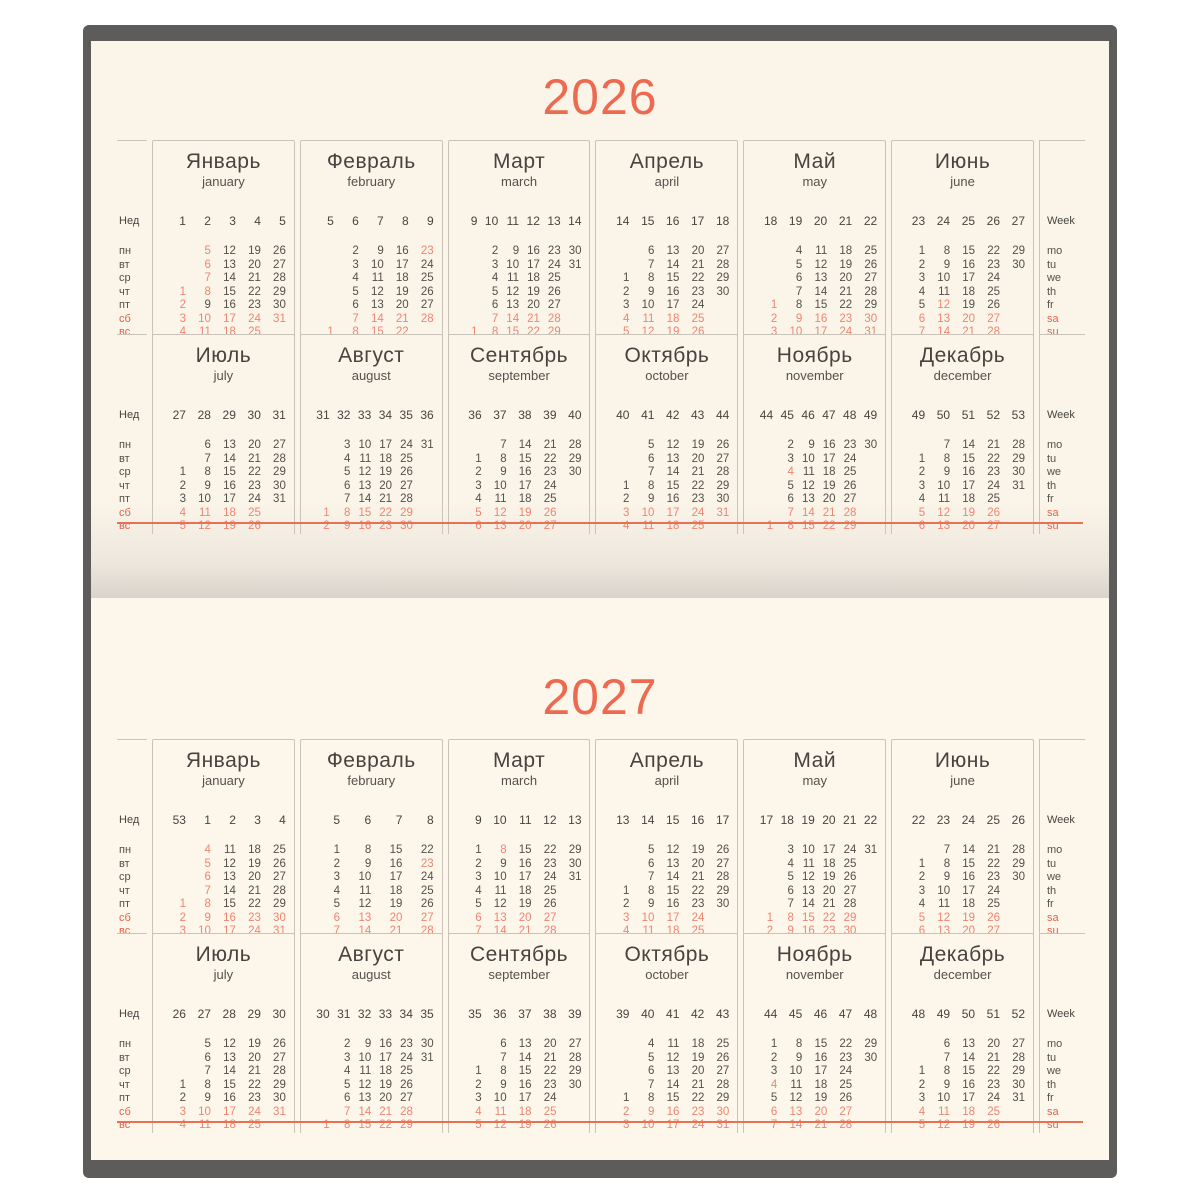 Image resolution: width=1200 pixels, height=1200 pixels. I want to click on day-label-th: чт, so click(124, 291).